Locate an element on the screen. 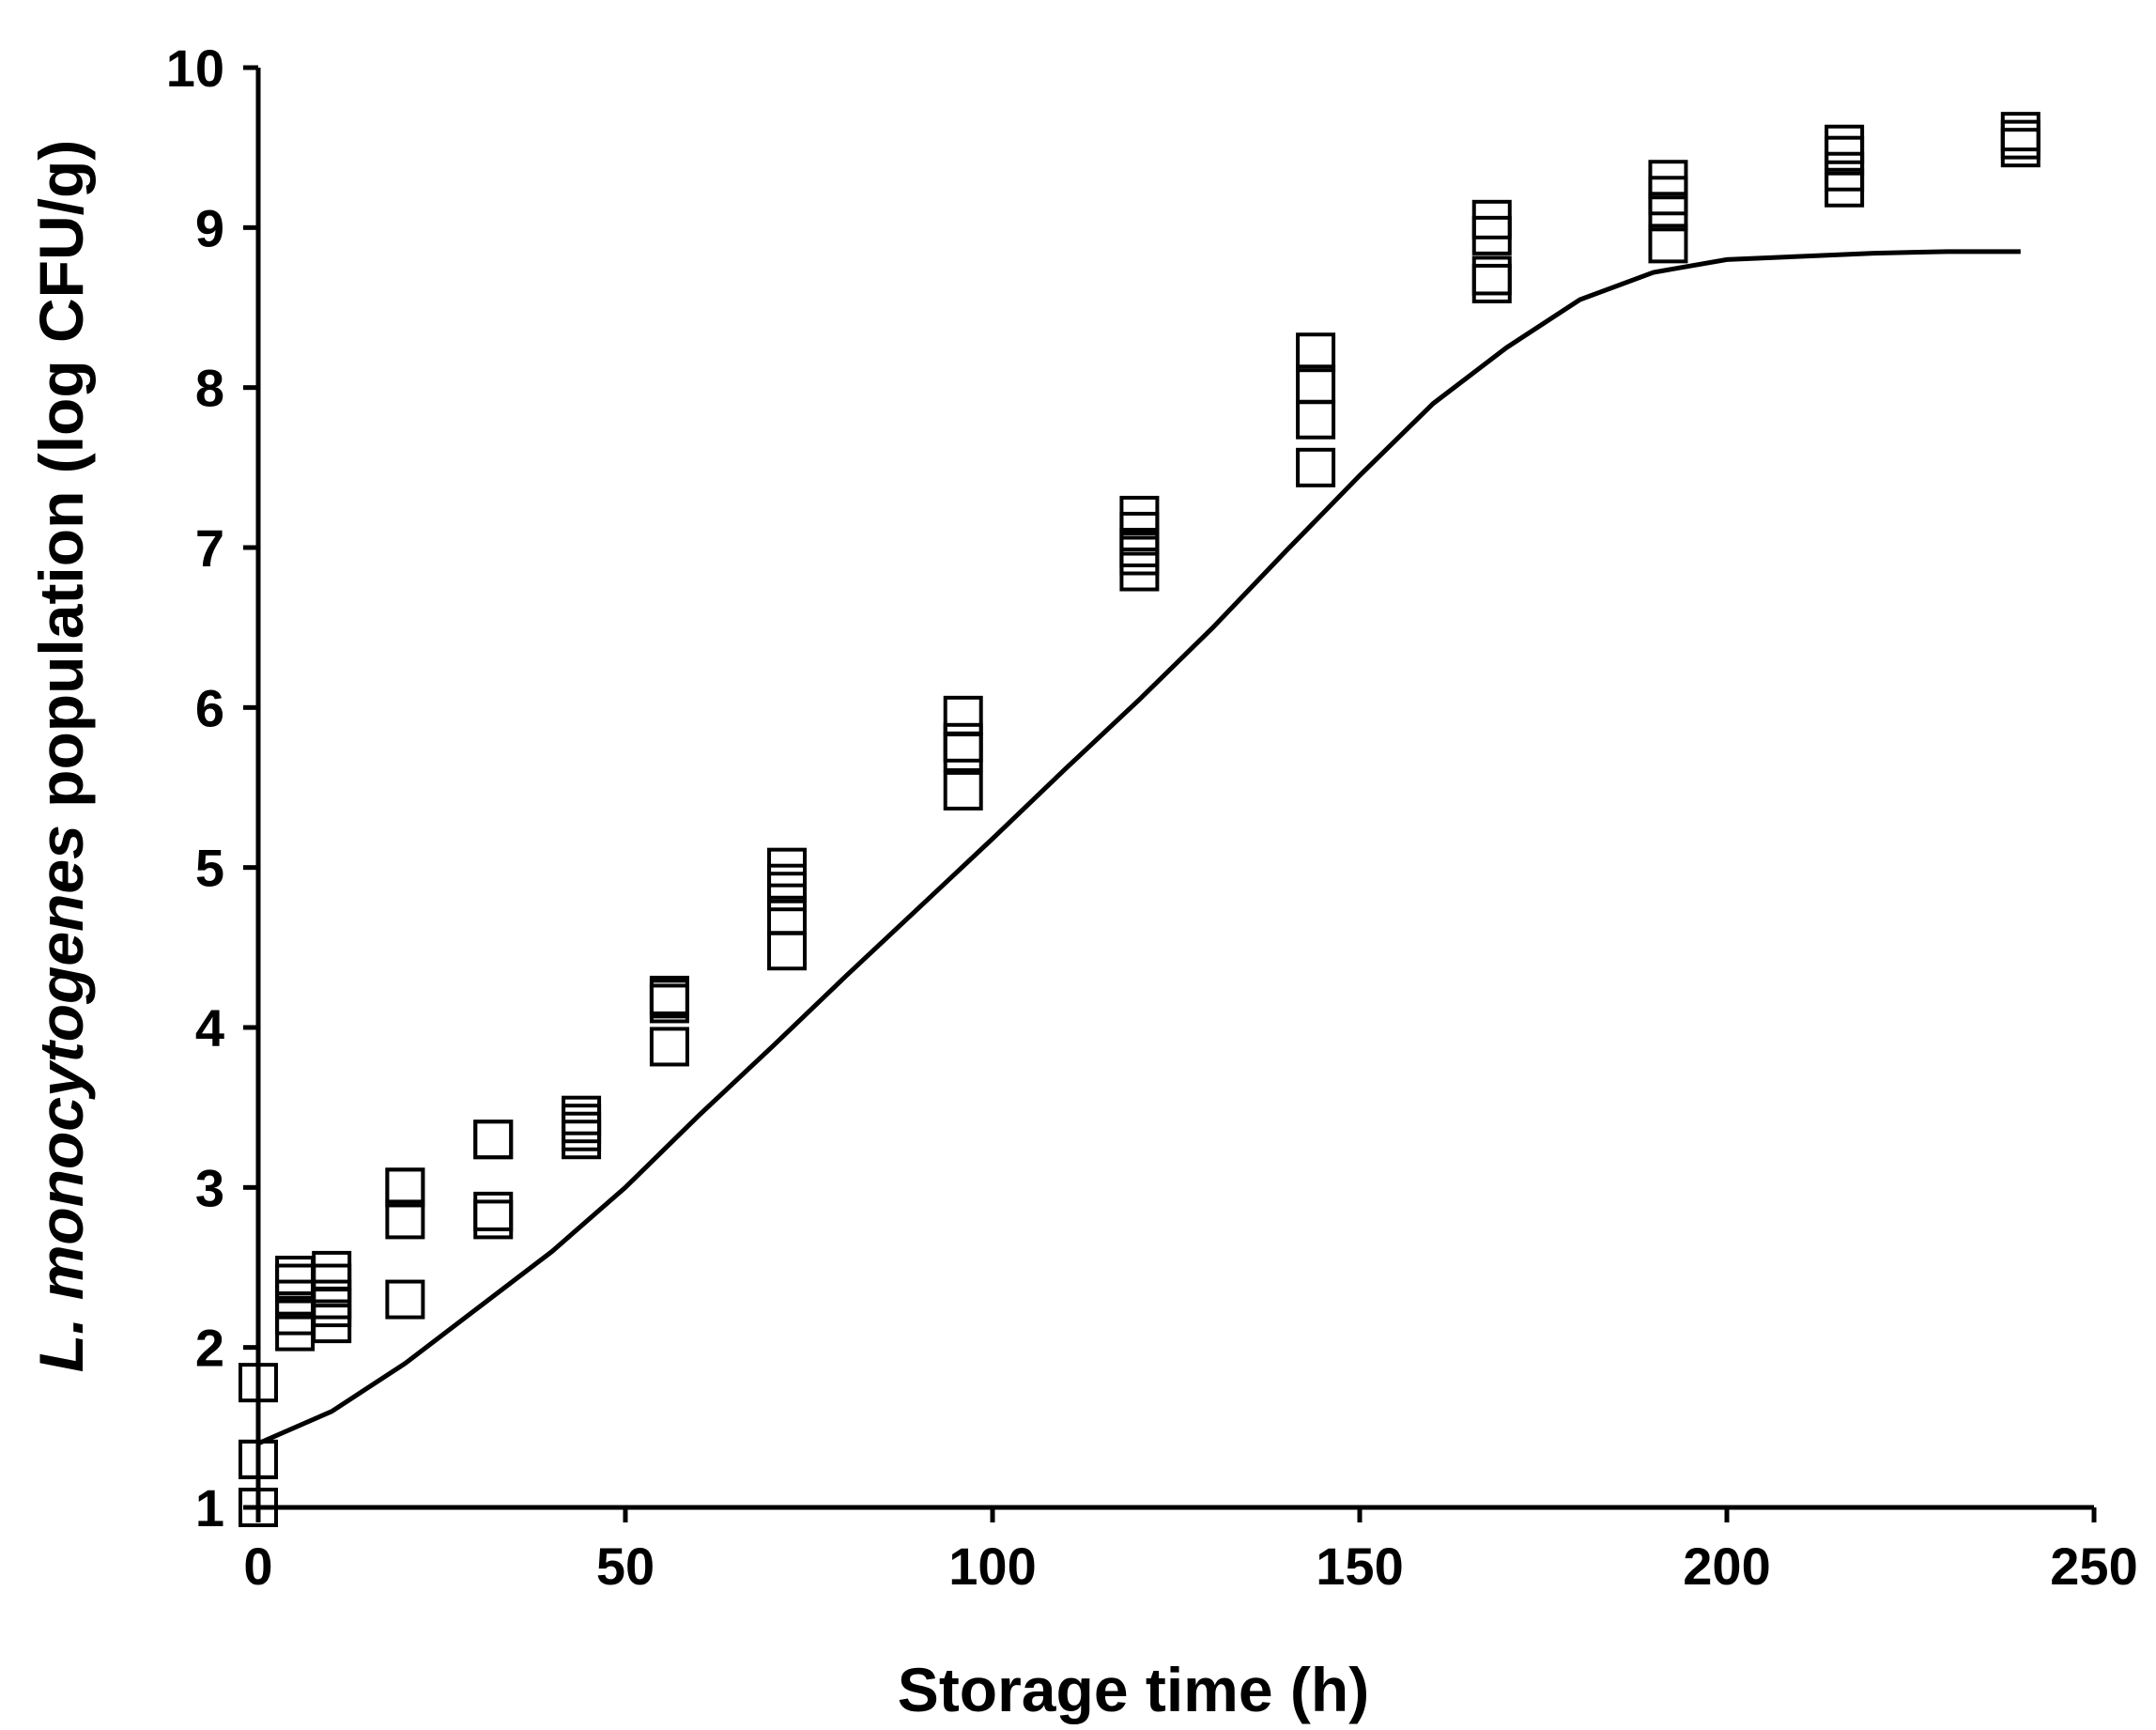 This screenshot has width=2156, height=1730. y-tick-label: 8 is located at coordinates (209, 388).